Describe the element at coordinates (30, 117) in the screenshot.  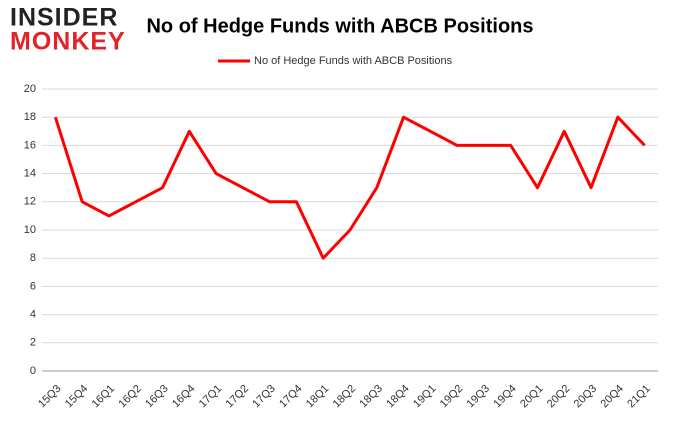
I see `y-tick-label: 18` at that location.